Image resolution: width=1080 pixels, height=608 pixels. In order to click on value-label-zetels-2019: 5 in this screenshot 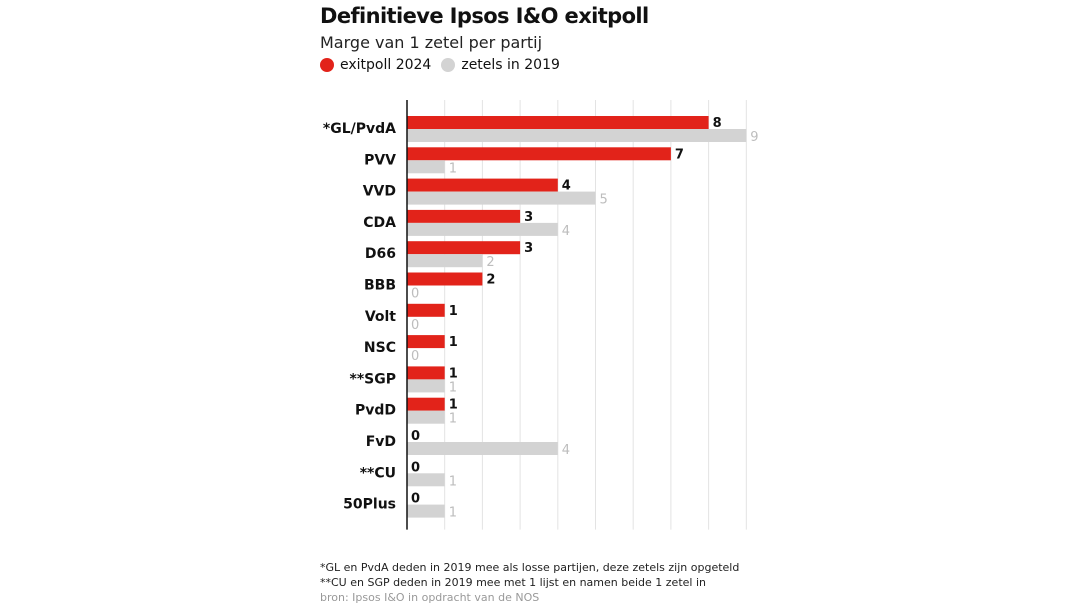, I will do `click(604, 200)`.